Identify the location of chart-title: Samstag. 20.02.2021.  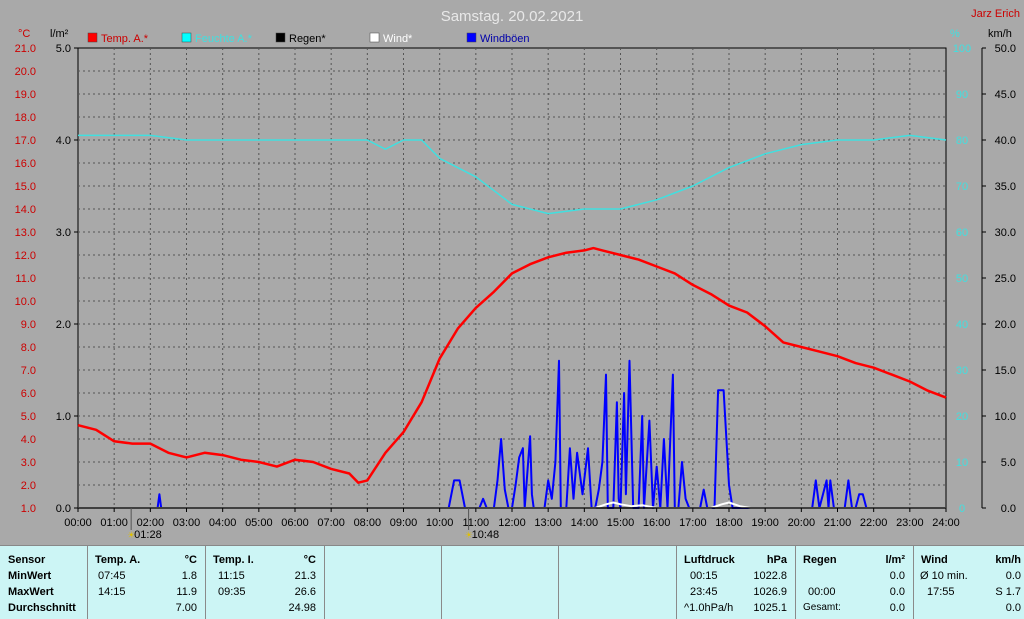
(512, 16).